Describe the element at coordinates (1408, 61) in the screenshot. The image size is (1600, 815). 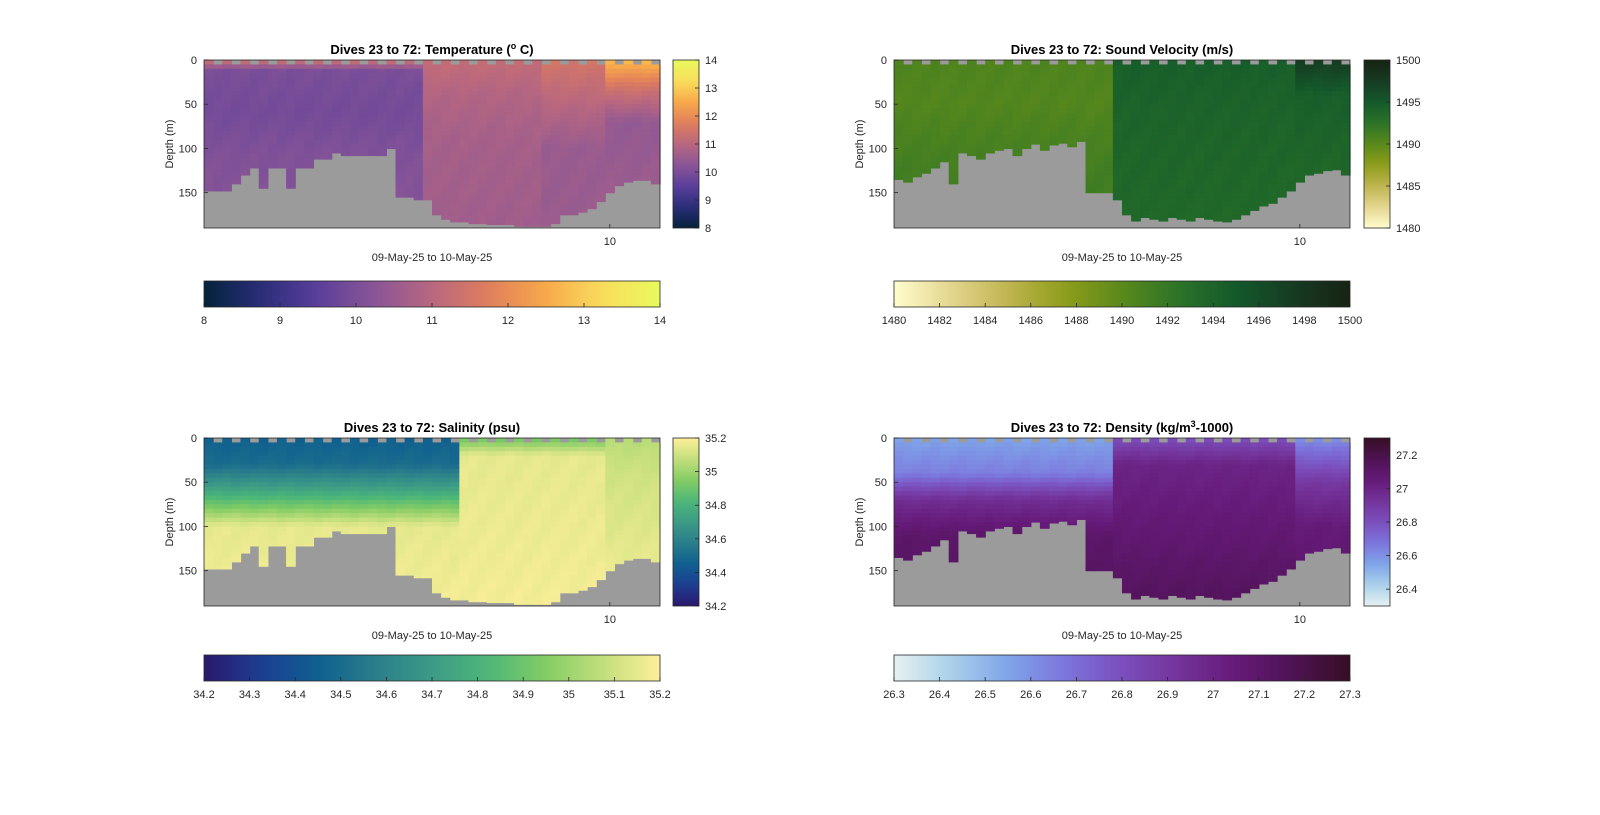
I see `right-colorbar-tick-label: 1500` at that location.